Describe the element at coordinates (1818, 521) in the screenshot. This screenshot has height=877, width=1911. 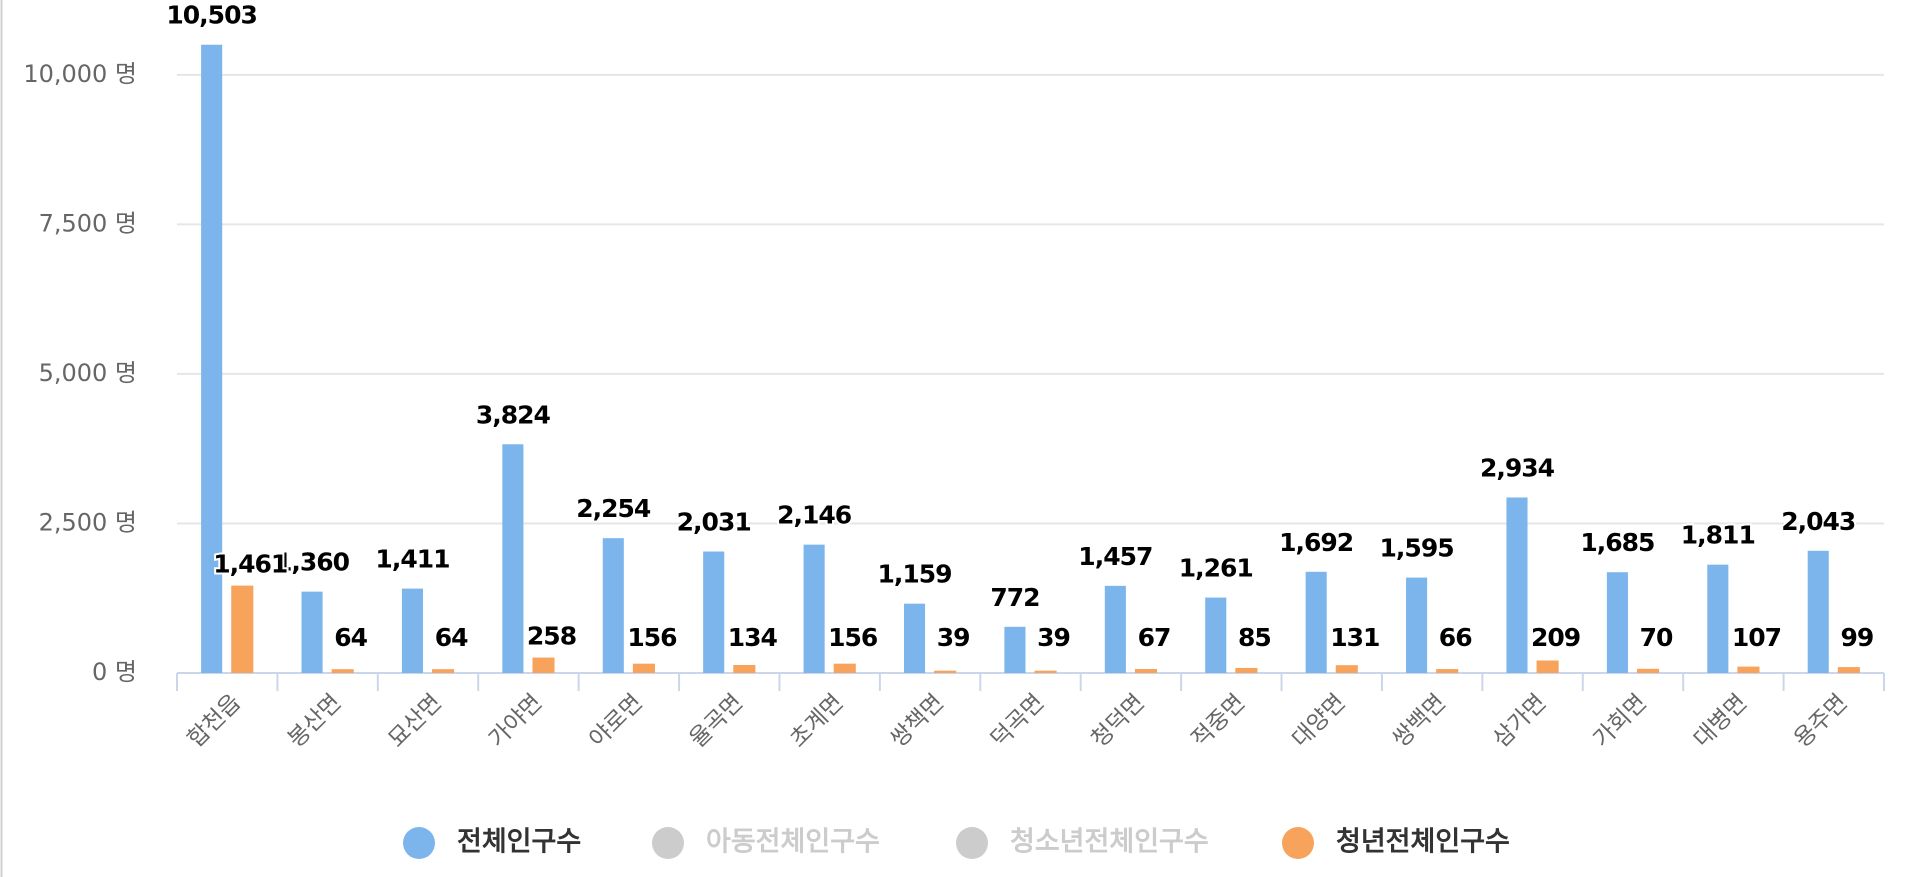
I see `data-label: 2,043` at that location.